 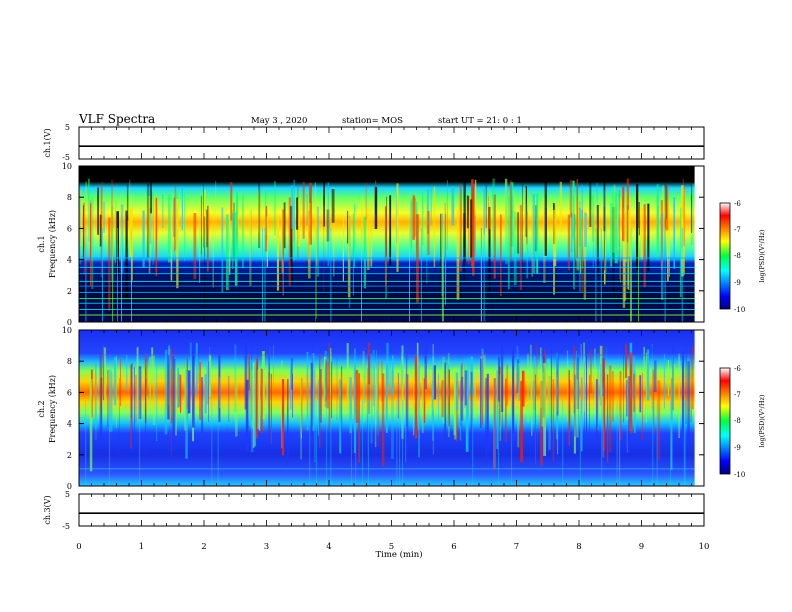 What do you see at coordinates (203, 547) in the screenshot?
I see `x-tick-label: 2` at bounding box center [203, 547].